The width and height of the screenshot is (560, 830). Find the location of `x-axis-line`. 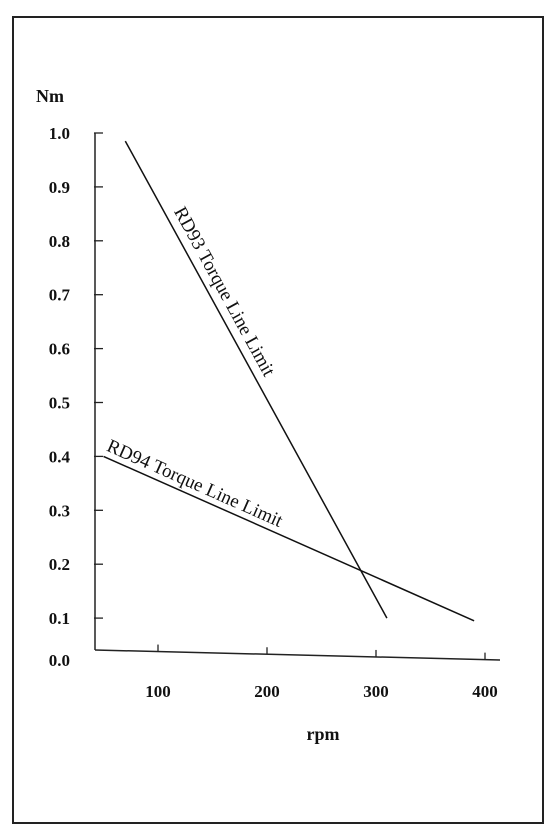

x-axis-line is located at coordinates (297, 655).